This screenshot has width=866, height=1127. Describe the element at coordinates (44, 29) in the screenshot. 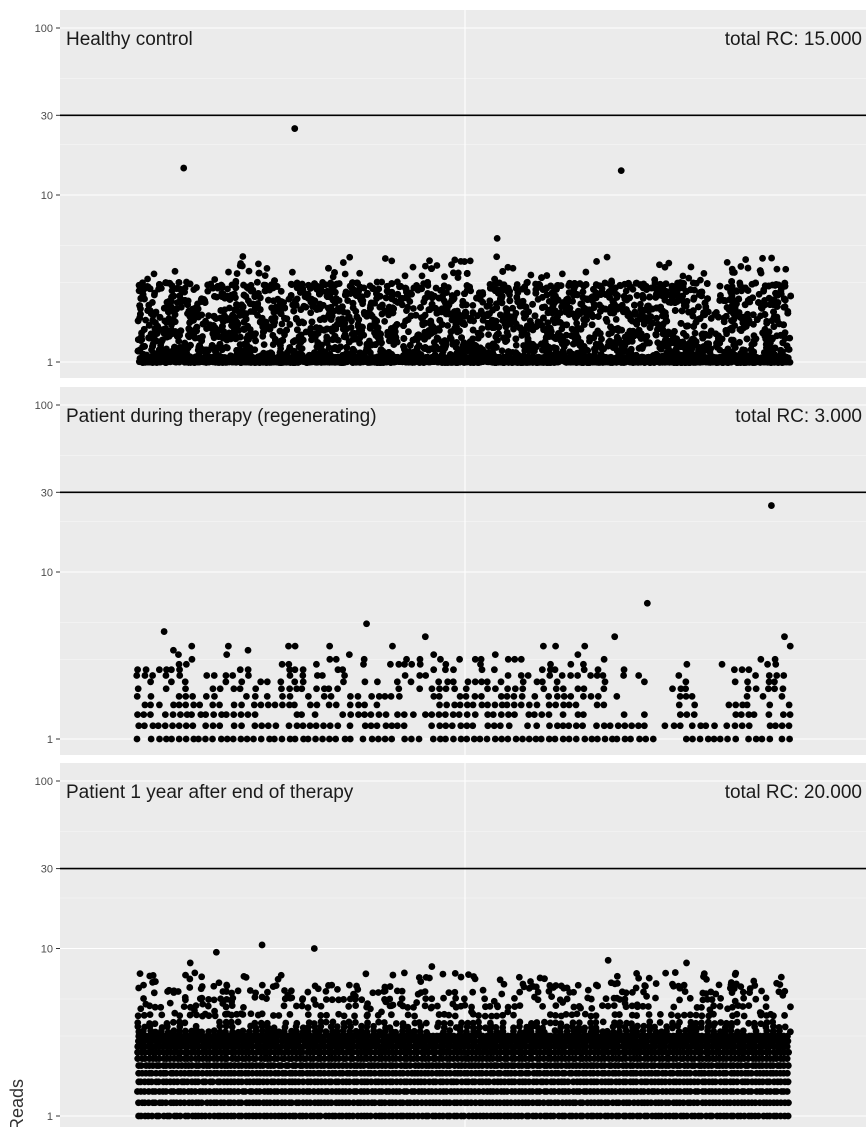

I see `y-tick-label: 100` at that location.